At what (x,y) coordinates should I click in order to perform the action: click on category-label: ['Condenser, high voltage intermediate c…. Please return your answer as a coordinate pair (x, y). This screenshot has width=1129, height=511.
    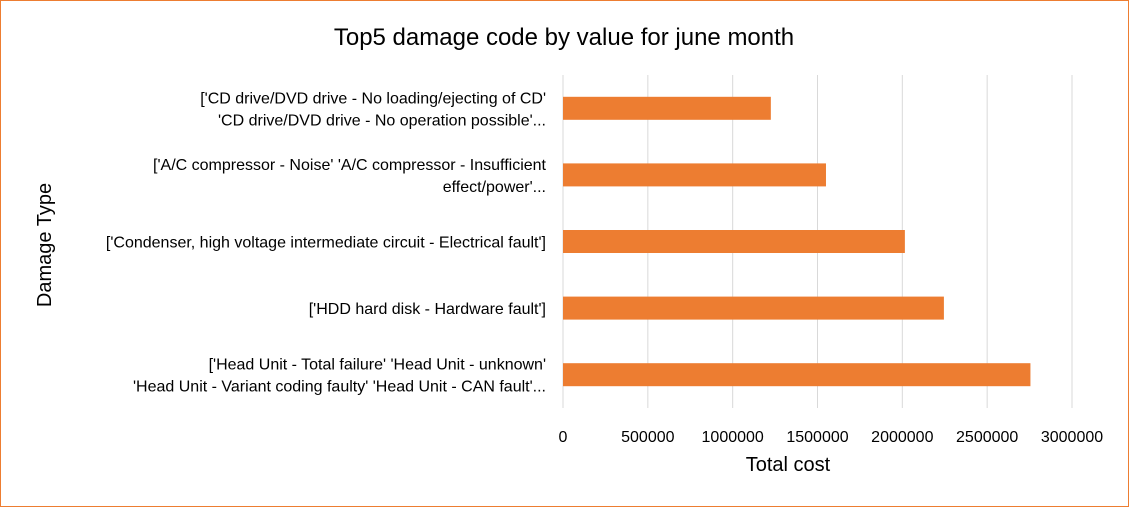
    Looking at the image, I should click on (326, 243).